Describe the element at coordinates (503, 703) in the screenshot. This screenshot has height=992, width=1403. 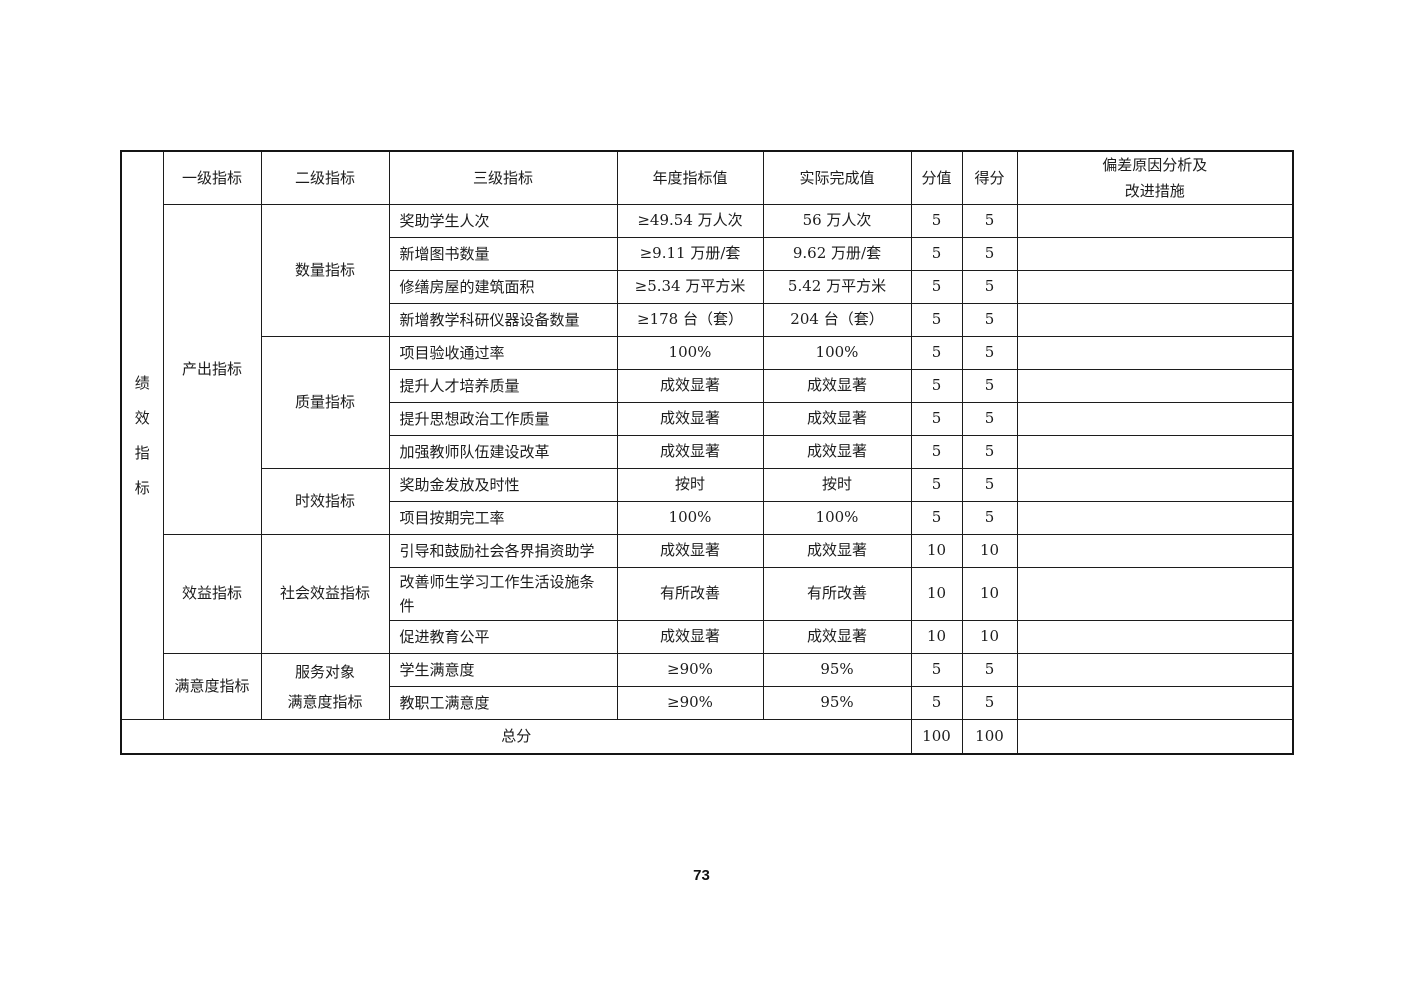
I see `cell-indicator-name: 教职工满意度` at that location.